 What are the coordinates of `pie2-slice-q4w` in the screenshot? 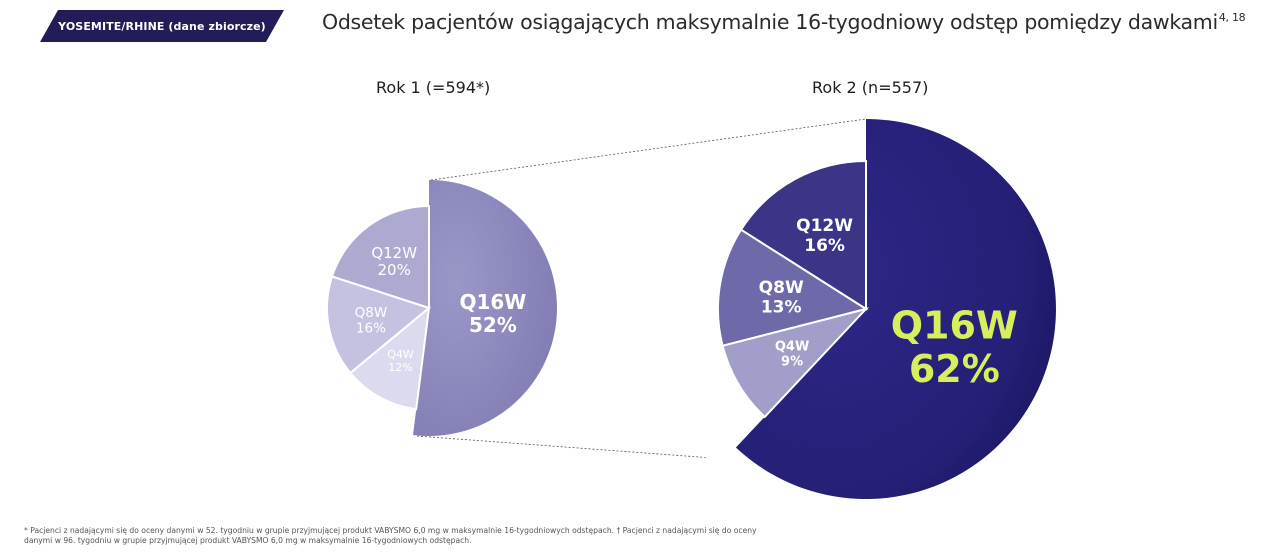 It's located at (795, 363).